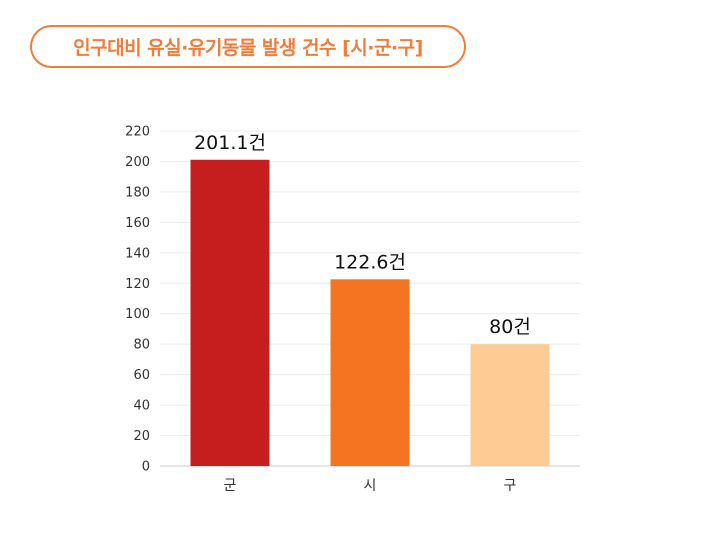 This screenshot has width=720, height=540. Describe the element at coordinates (137, 300) in the screenshot. I see `y-axis-ticks: 0 20 40 60 80 100 120 140 160 180 200 220` at that location.